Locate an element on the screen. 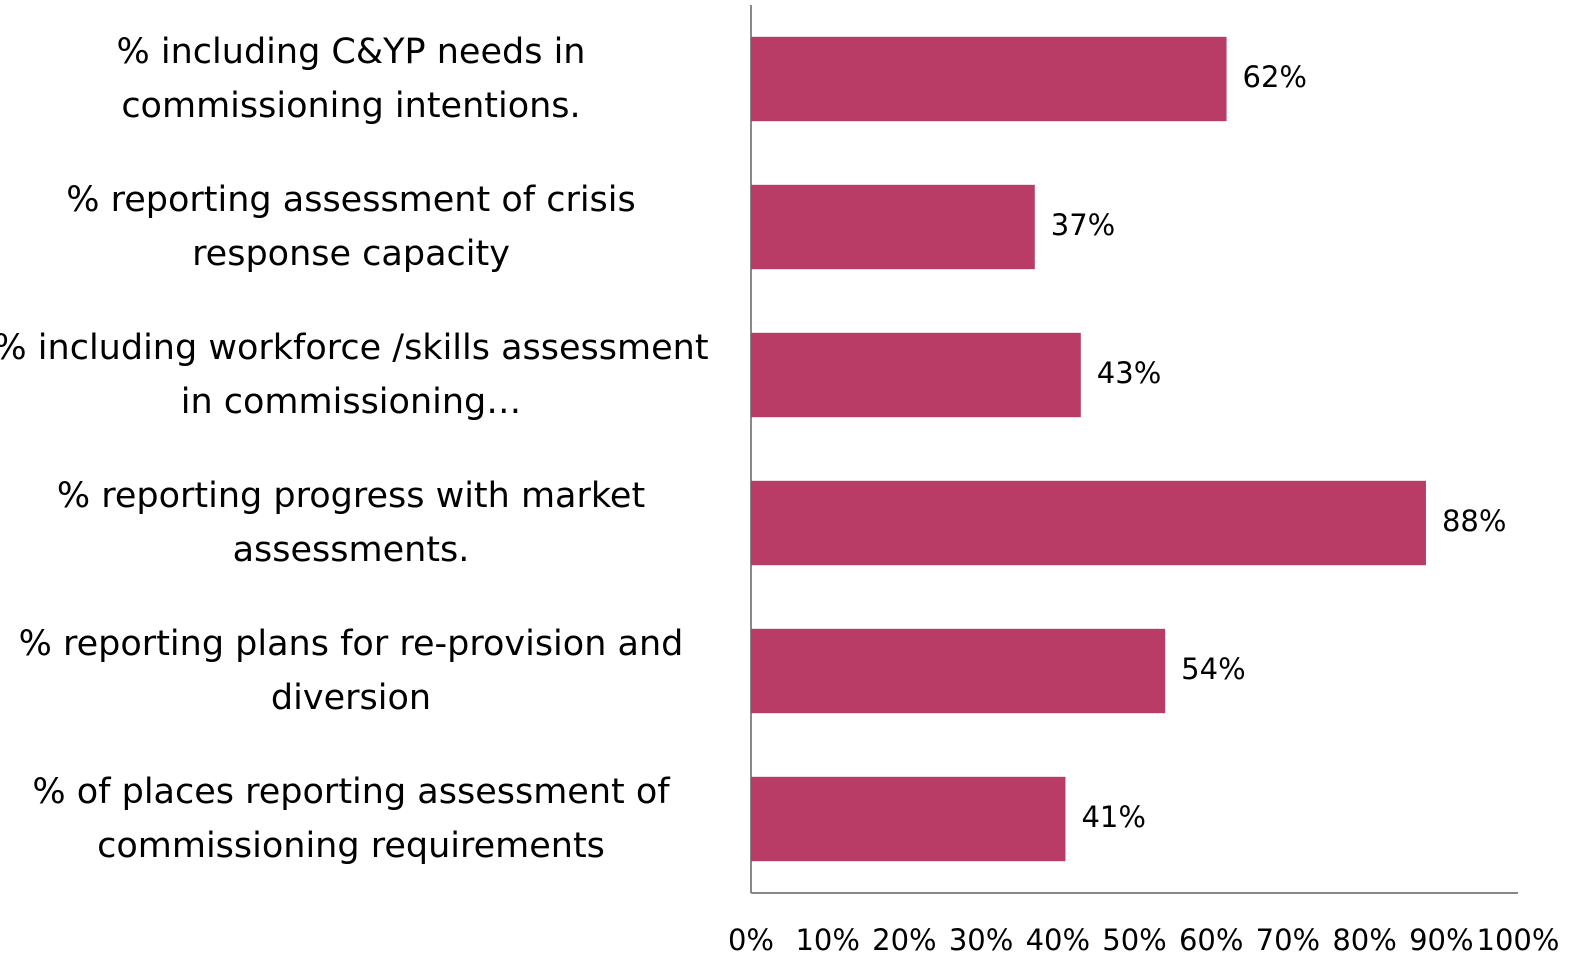  x-tick-label: 60% is located at coordinates (1211, 940).